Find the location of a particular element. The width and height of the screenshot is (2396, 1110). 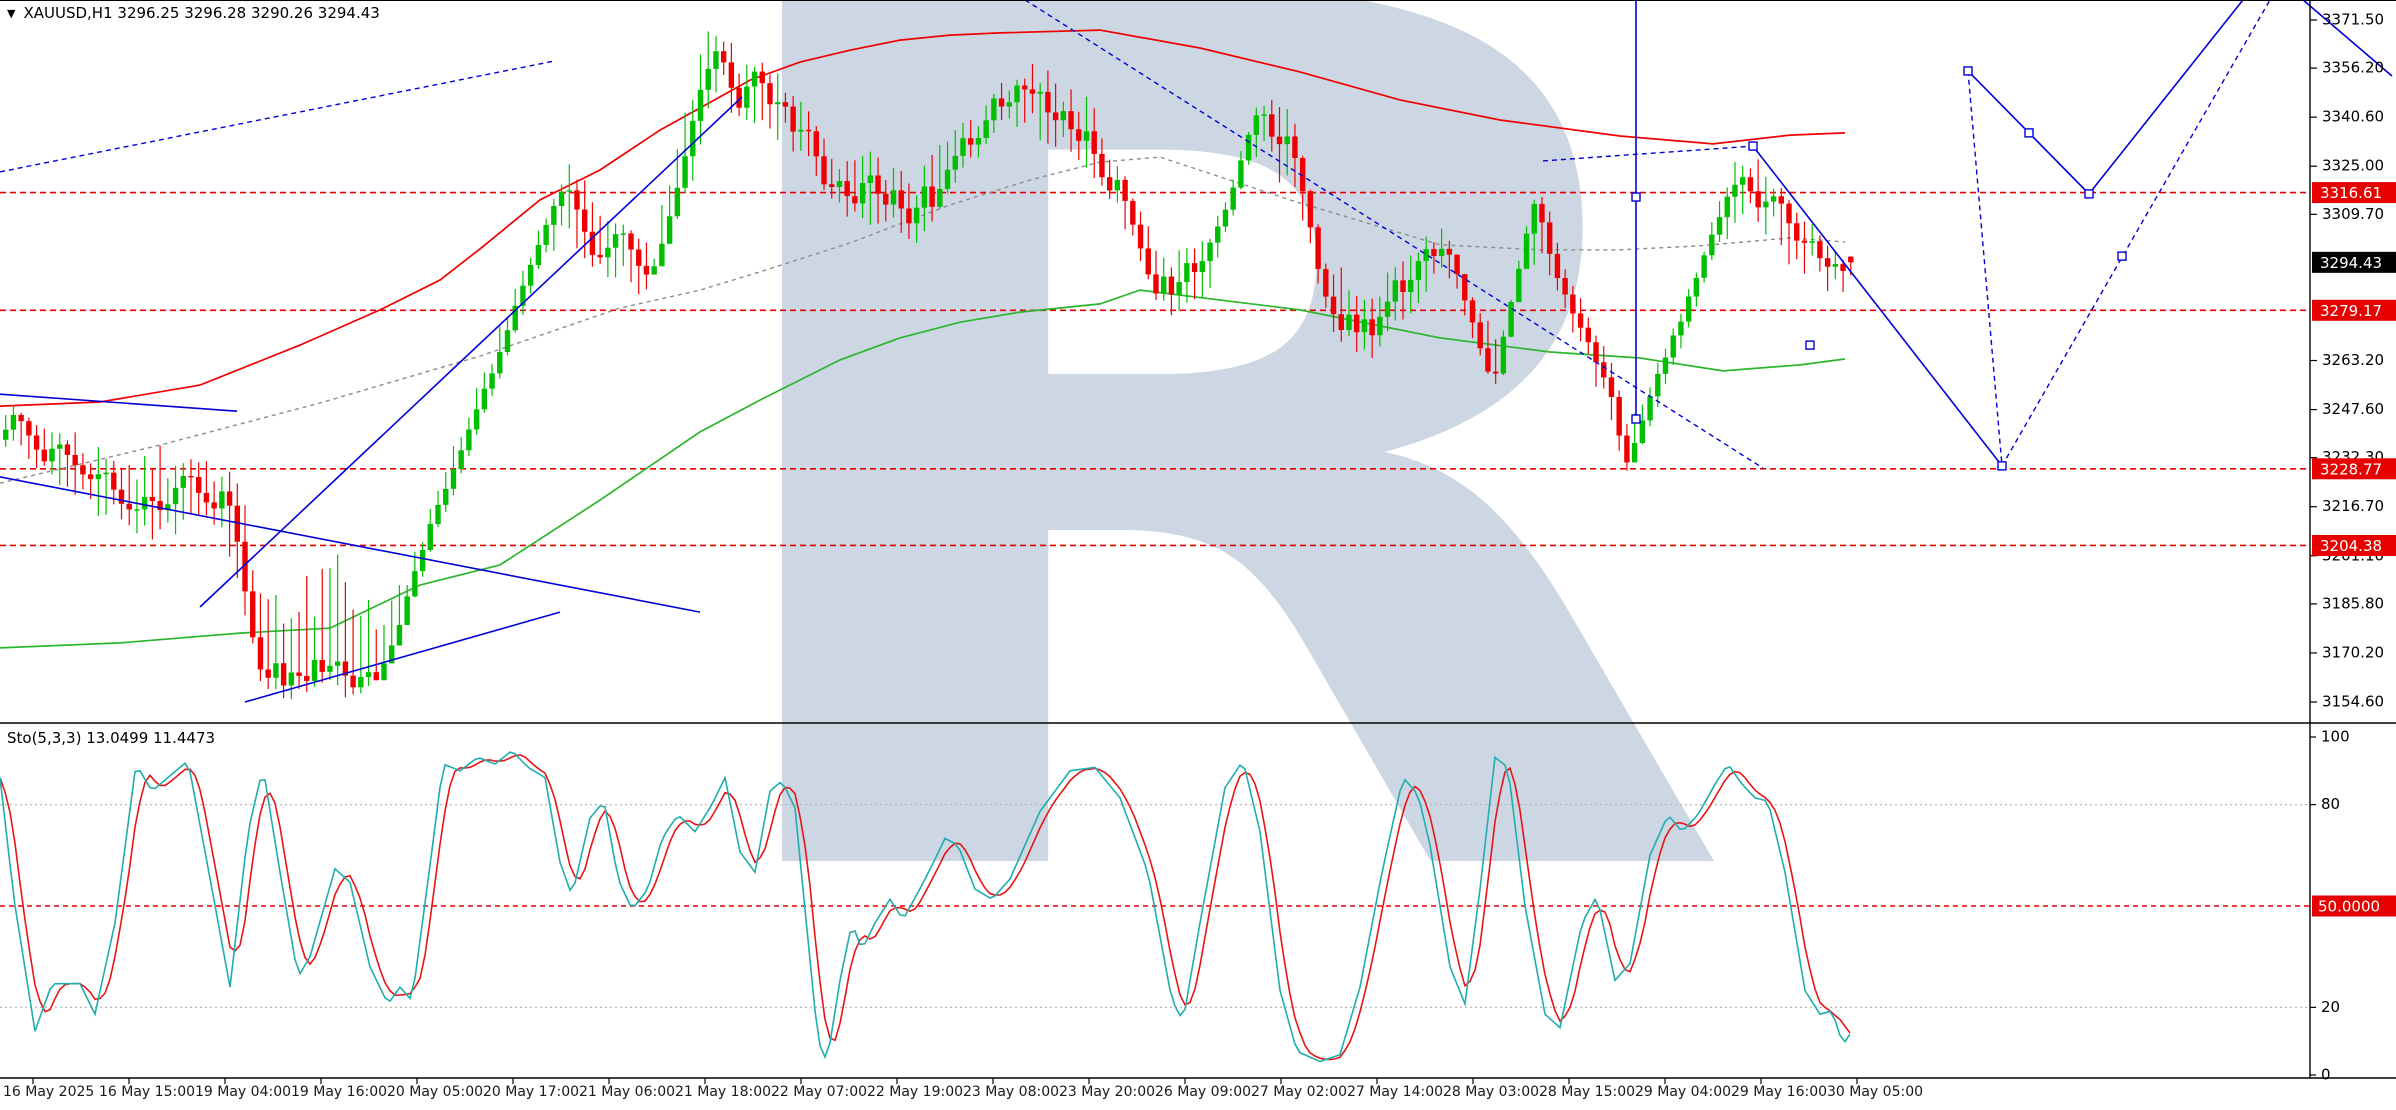

date-label: 29 May 16:00 is located at coordinates (1779, 1092).